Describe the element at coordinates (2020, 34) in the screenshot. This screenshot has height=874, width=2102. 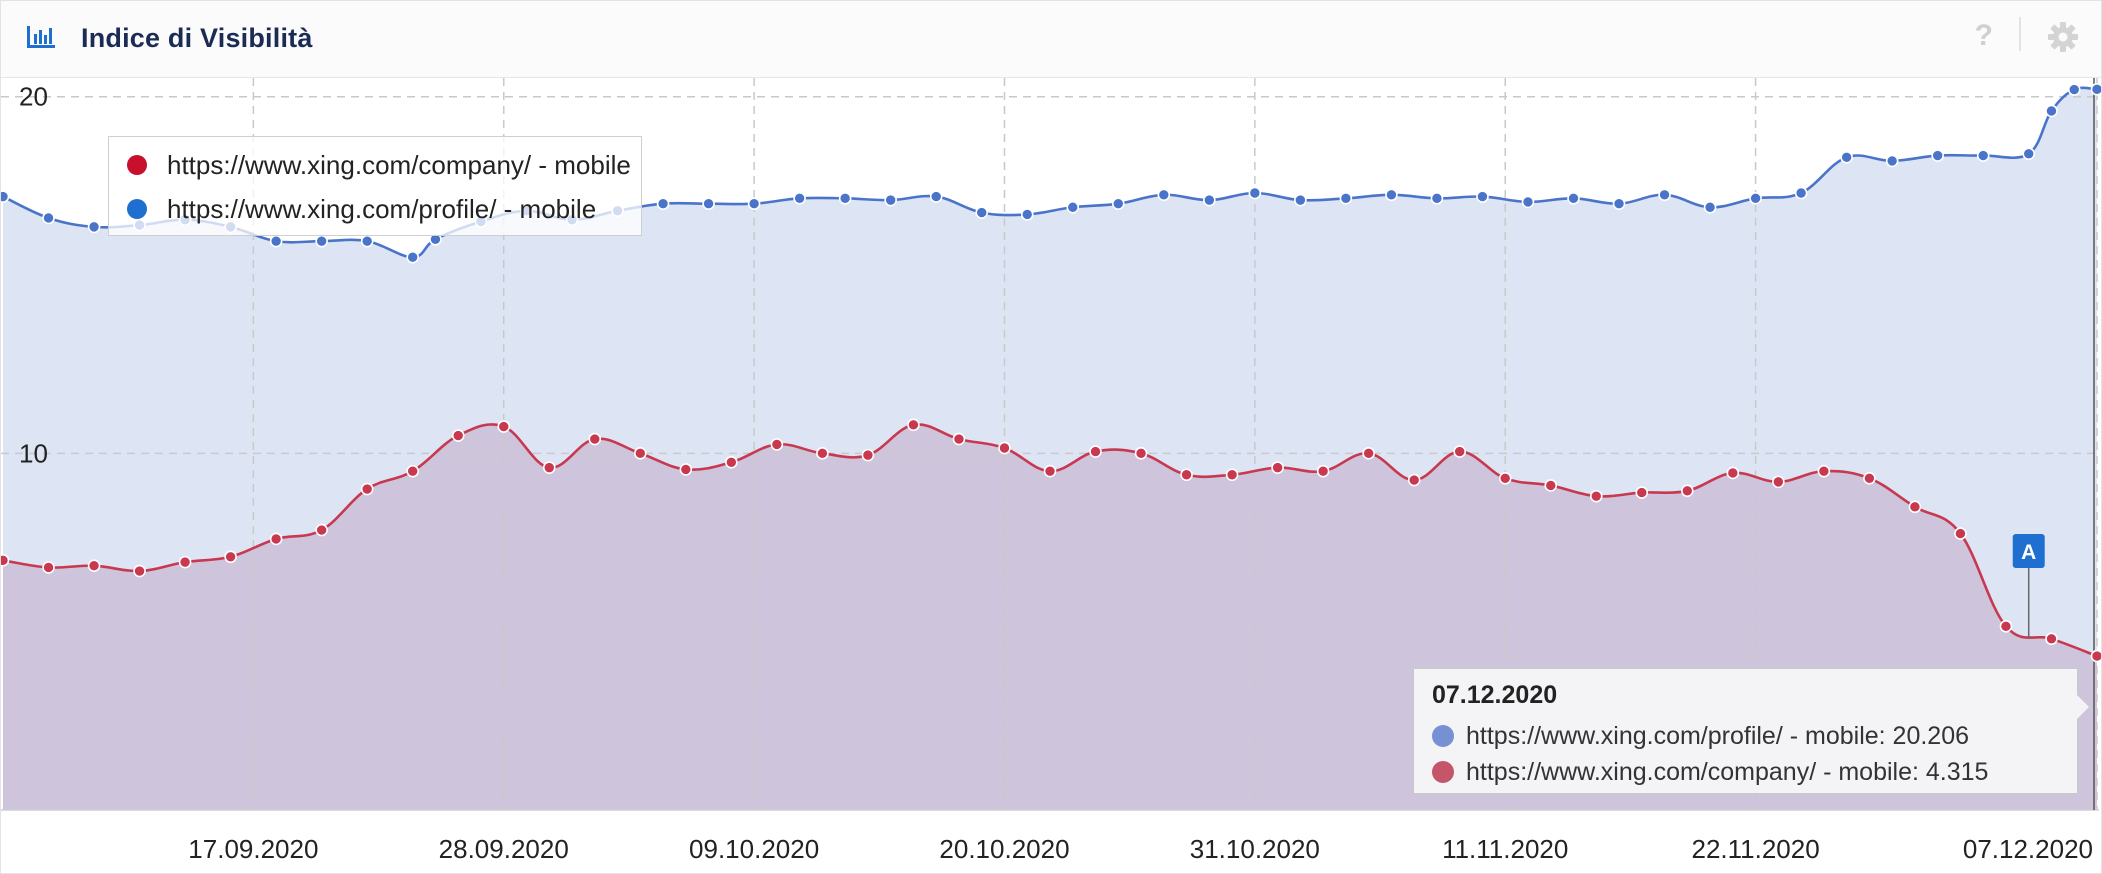
I see `header-divider` at that location.